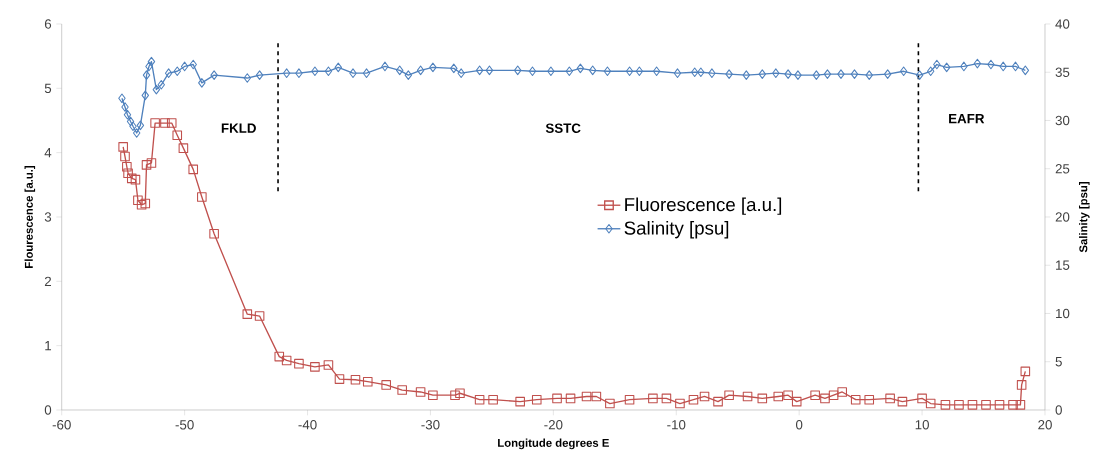 The width and height of the screenshot is (1108, 473). Describe the element at coordinates (1062, 120) in the screenshot. I see `y2-tick-label: 30` at that location.